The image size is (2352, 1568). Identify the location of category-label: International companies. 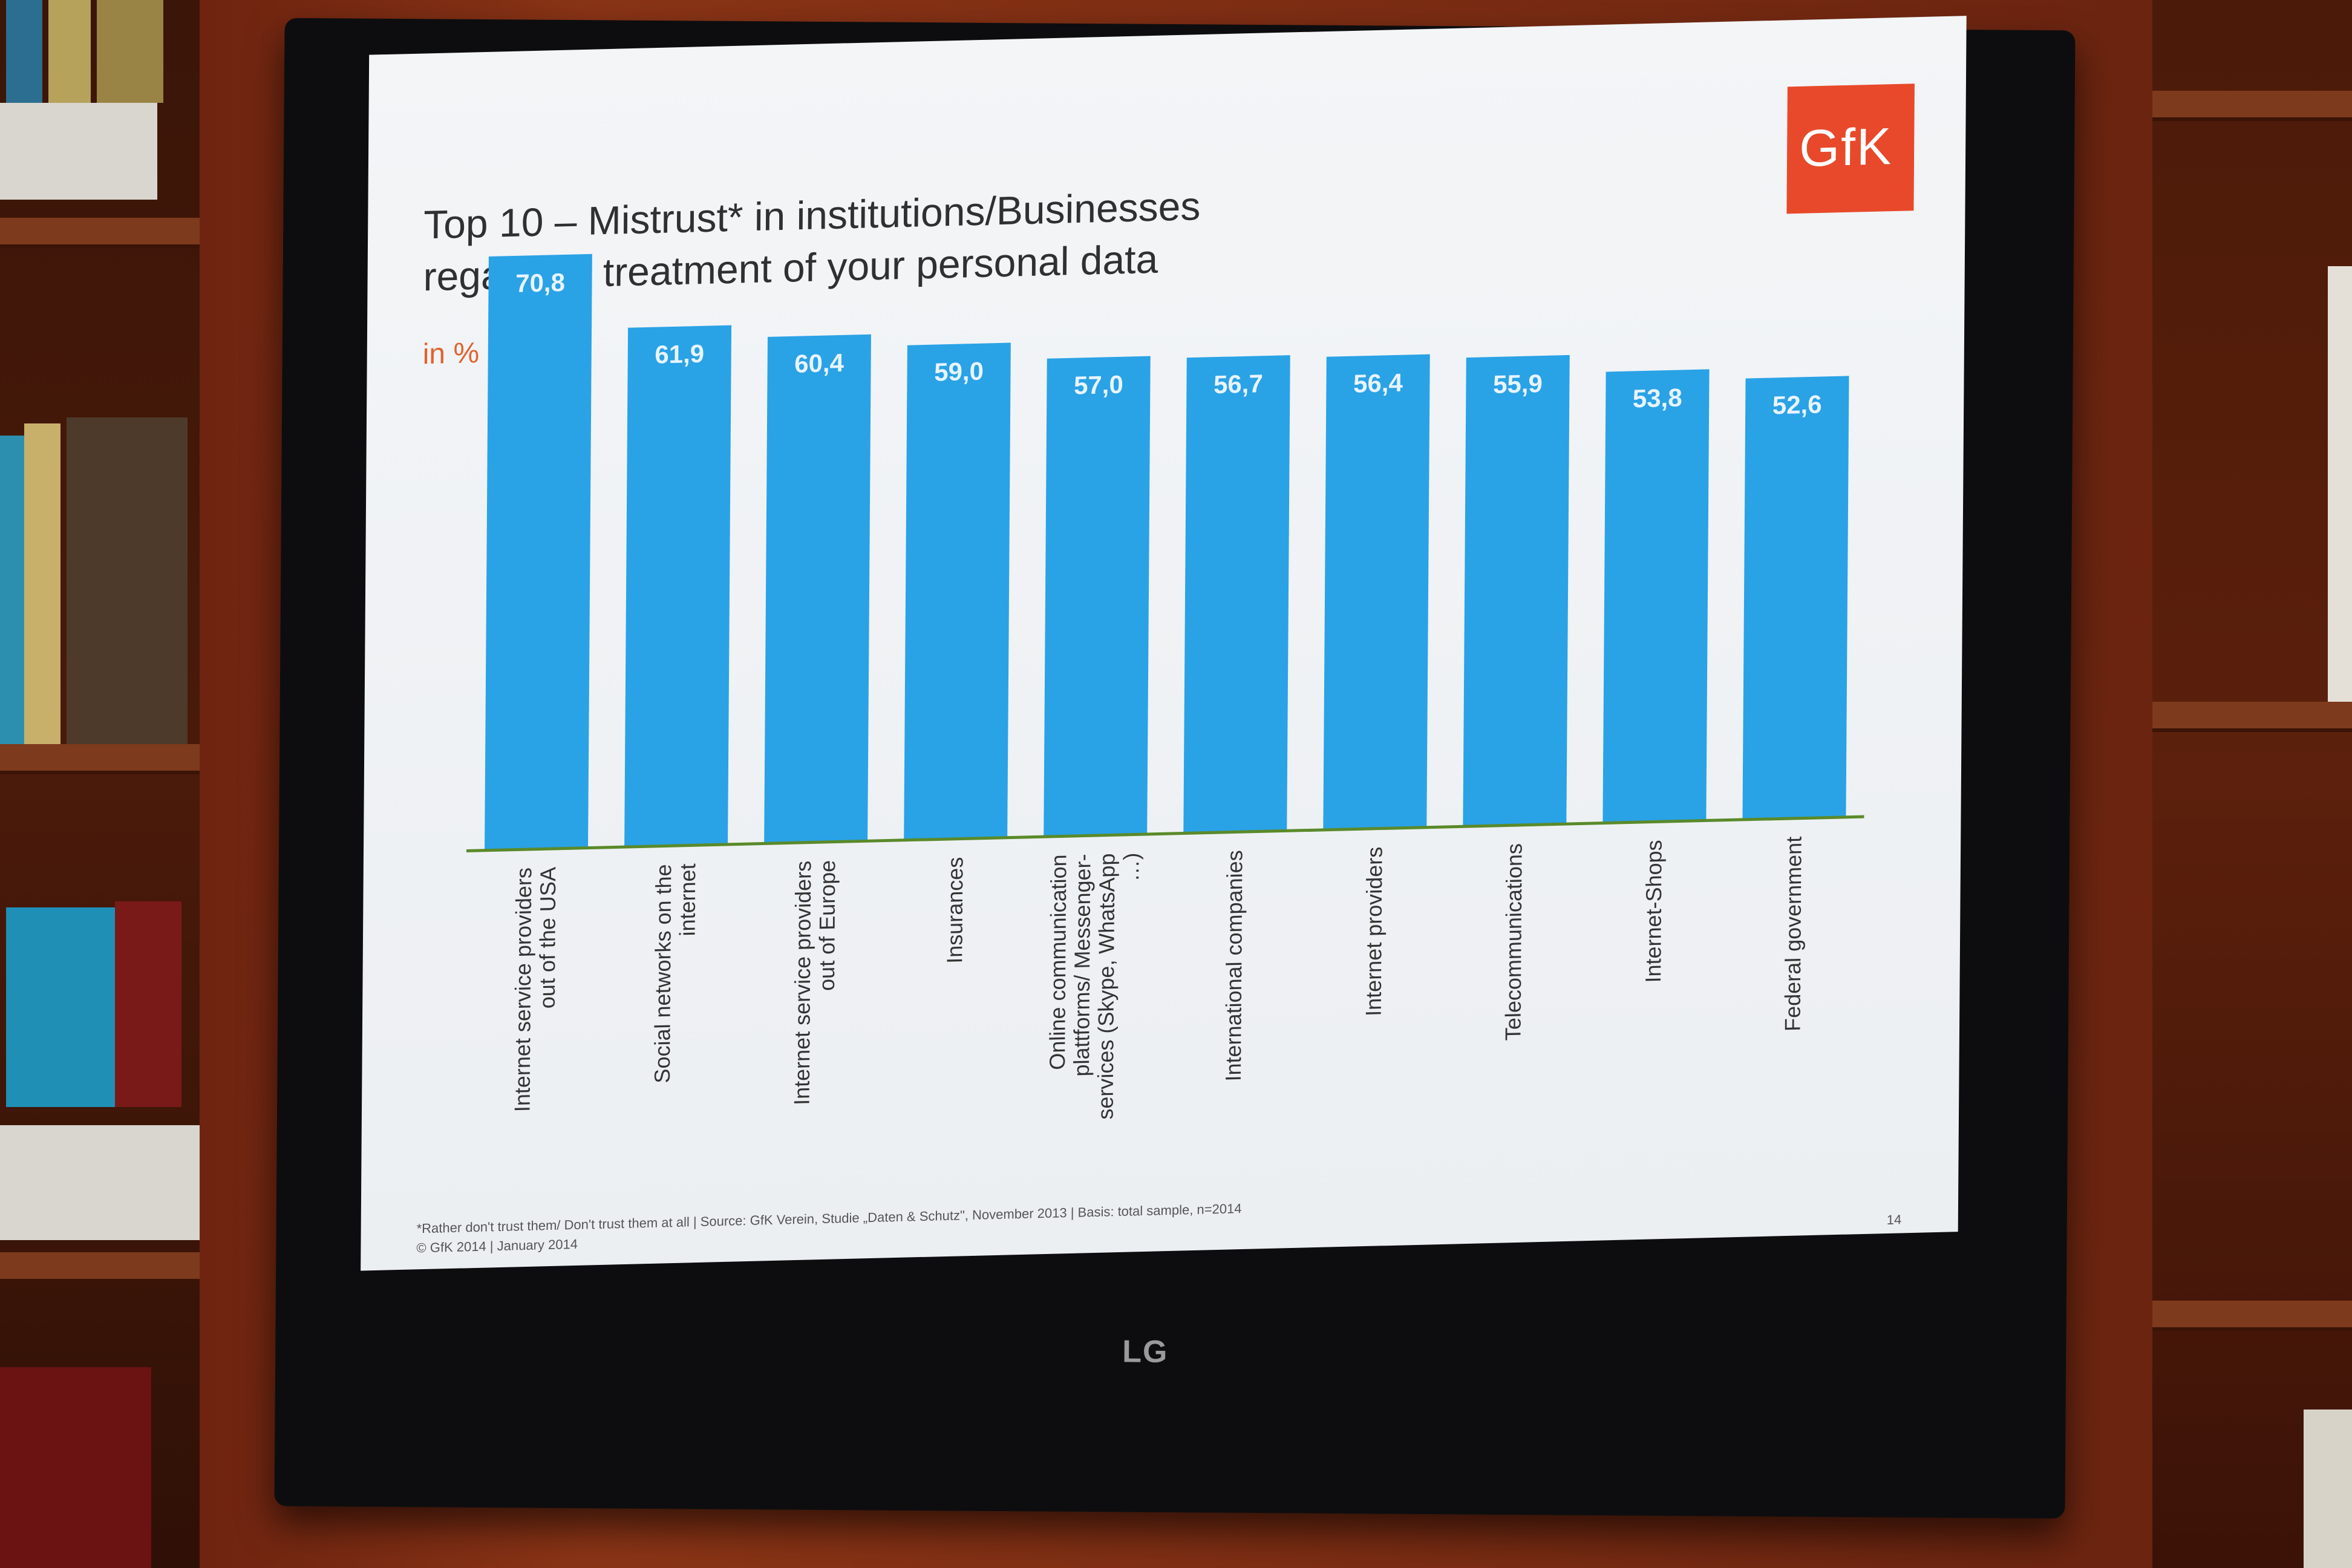
(1234, 966).